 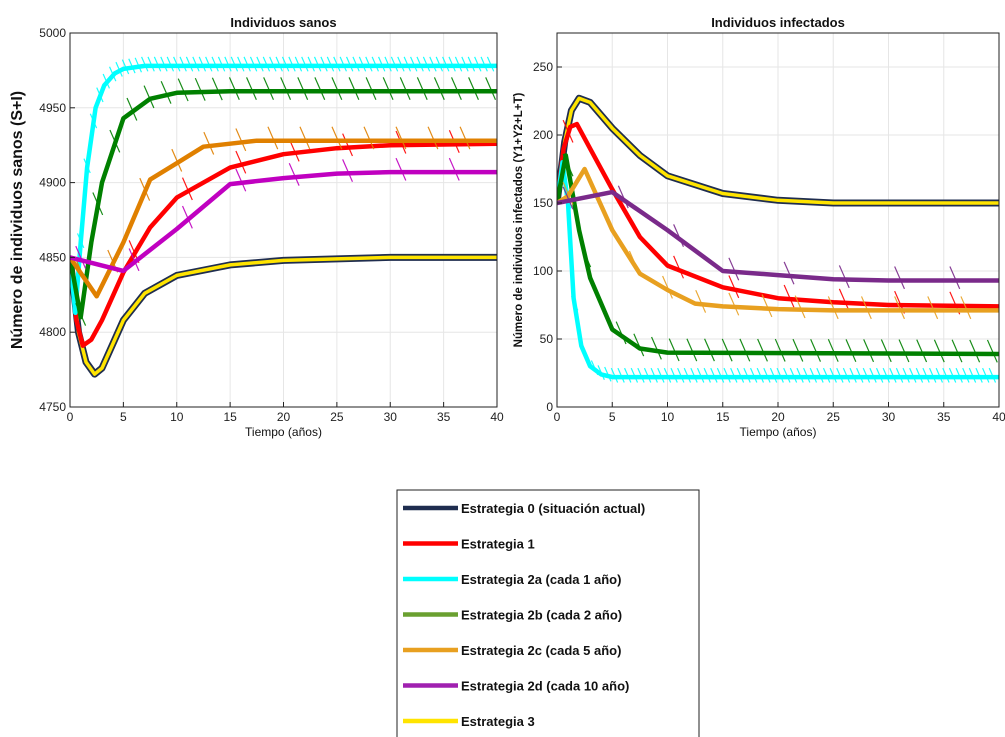 What do you see at coordinates (998, 417) in the screenshot?
I see `x-tick-label: 40` at bounding box center [998, 417].